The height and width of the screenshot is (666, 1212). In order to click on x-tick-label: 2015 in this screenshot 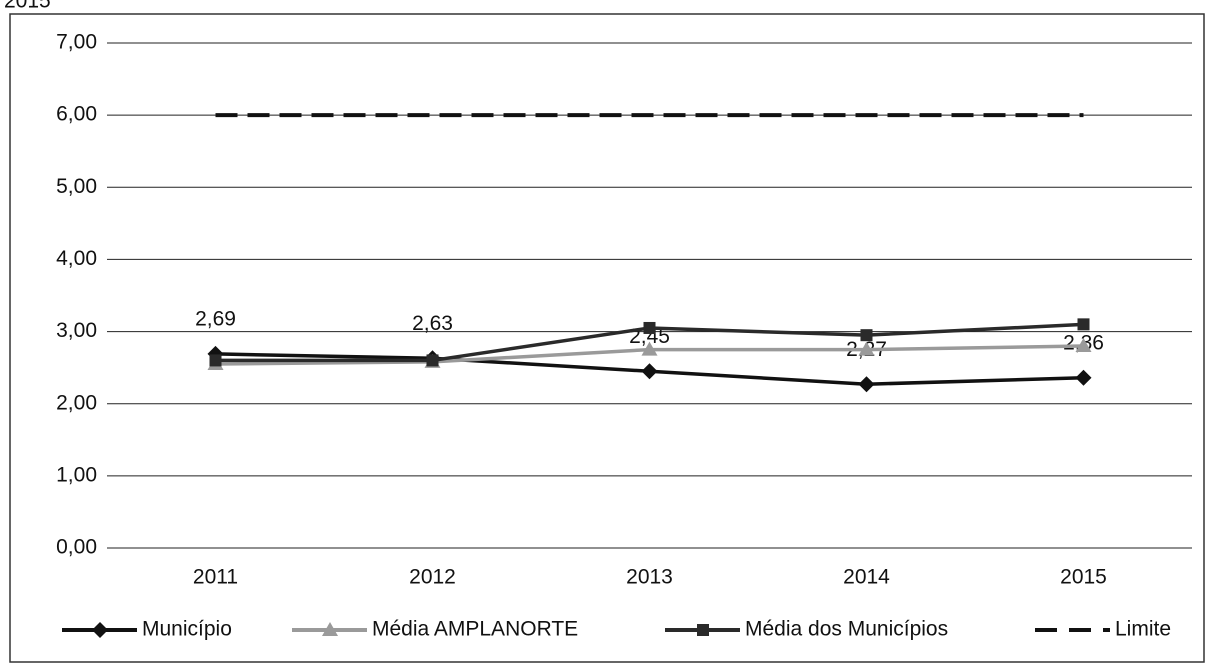, I will do `click(1083, 577)`.